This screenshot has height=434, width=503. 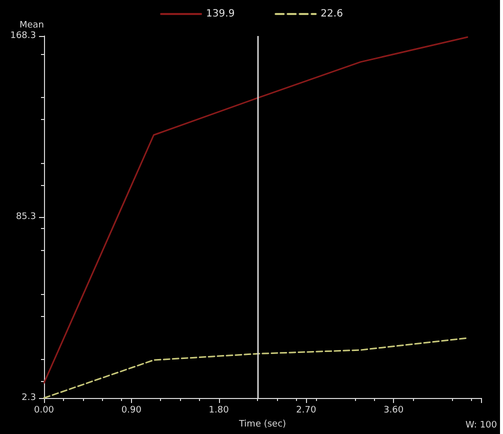 I want to click on x-tick-label: 1.80, so click(x=219, y=411).